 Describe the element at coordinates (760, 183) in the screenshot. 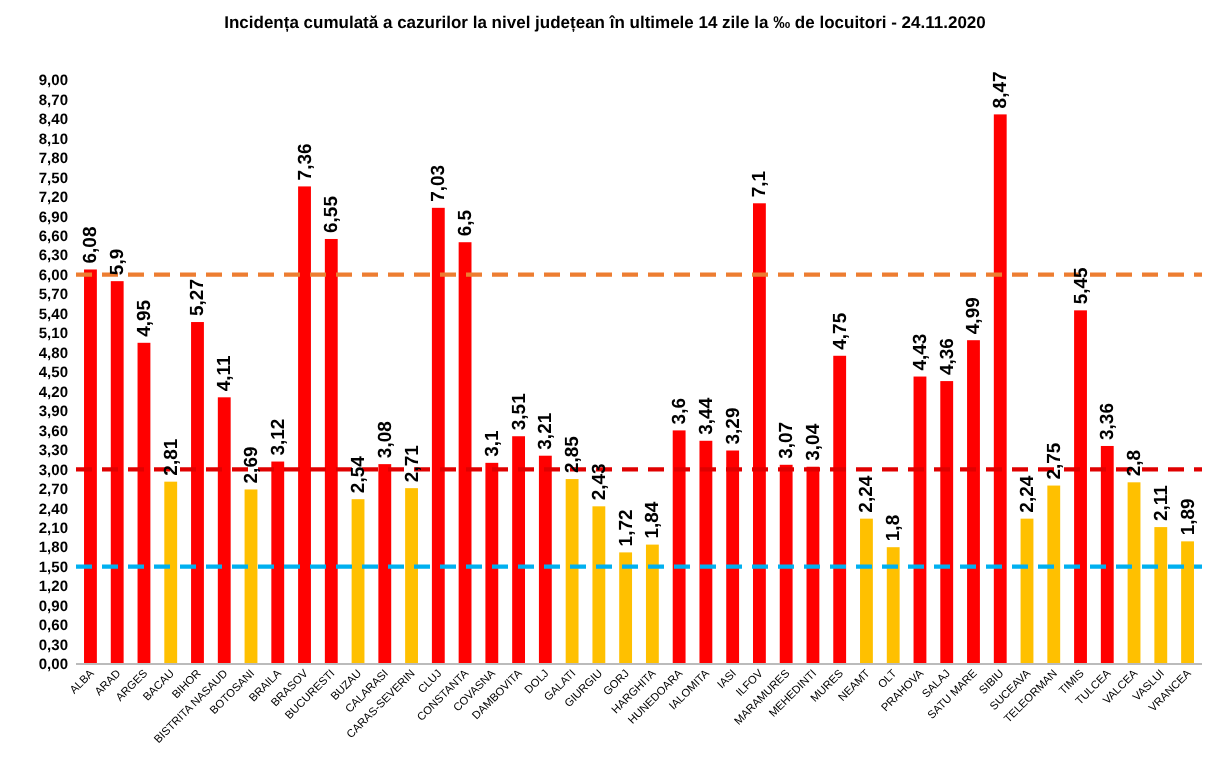

I see `data-label: 7,1` at that location.